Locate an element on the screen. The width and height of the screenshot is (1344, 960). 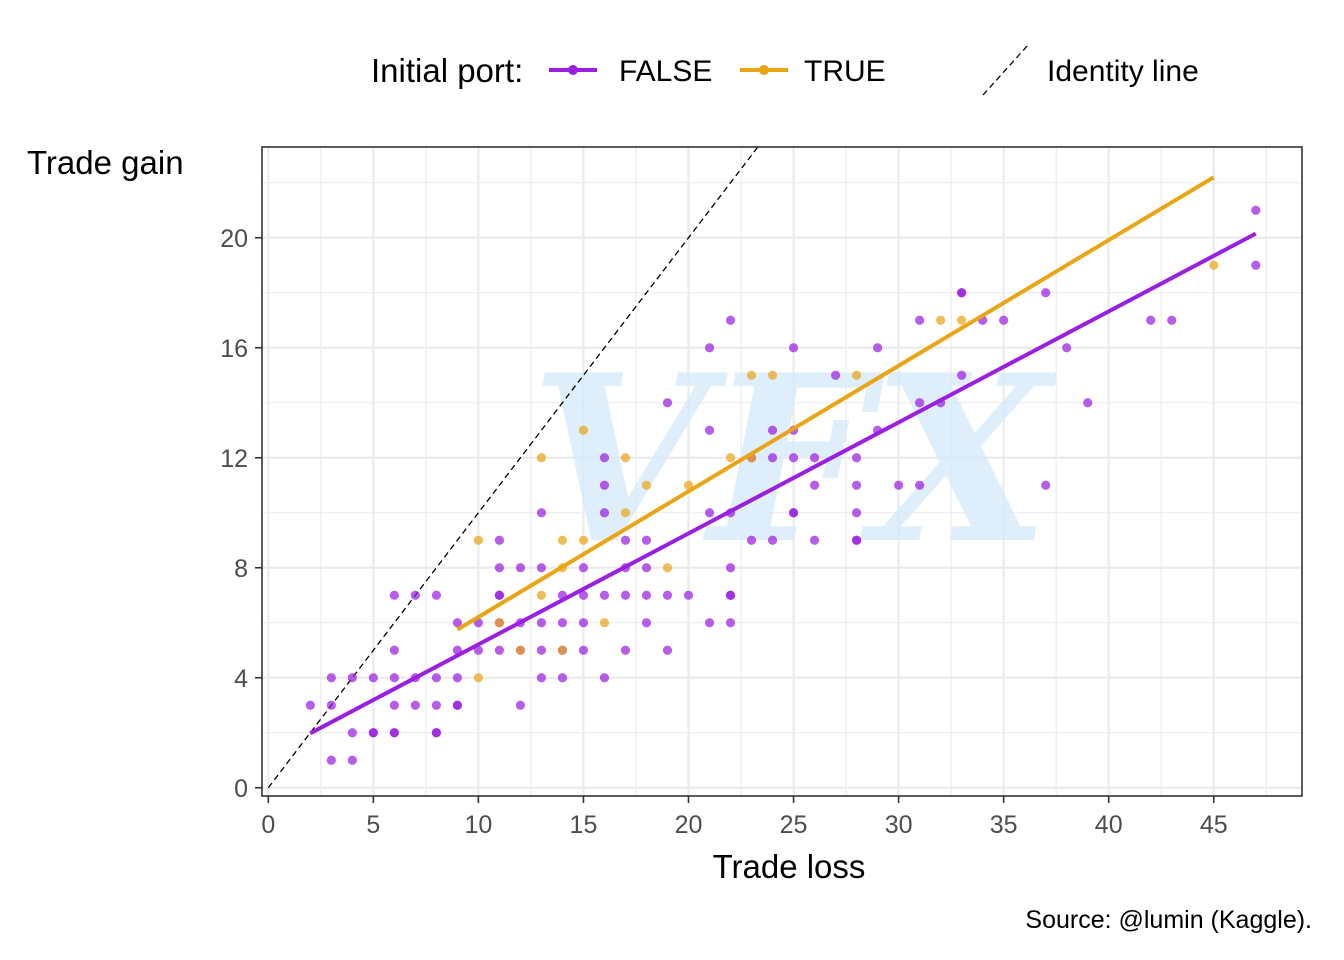
y-tick-label: 0 is located at coordinates (241, 789).